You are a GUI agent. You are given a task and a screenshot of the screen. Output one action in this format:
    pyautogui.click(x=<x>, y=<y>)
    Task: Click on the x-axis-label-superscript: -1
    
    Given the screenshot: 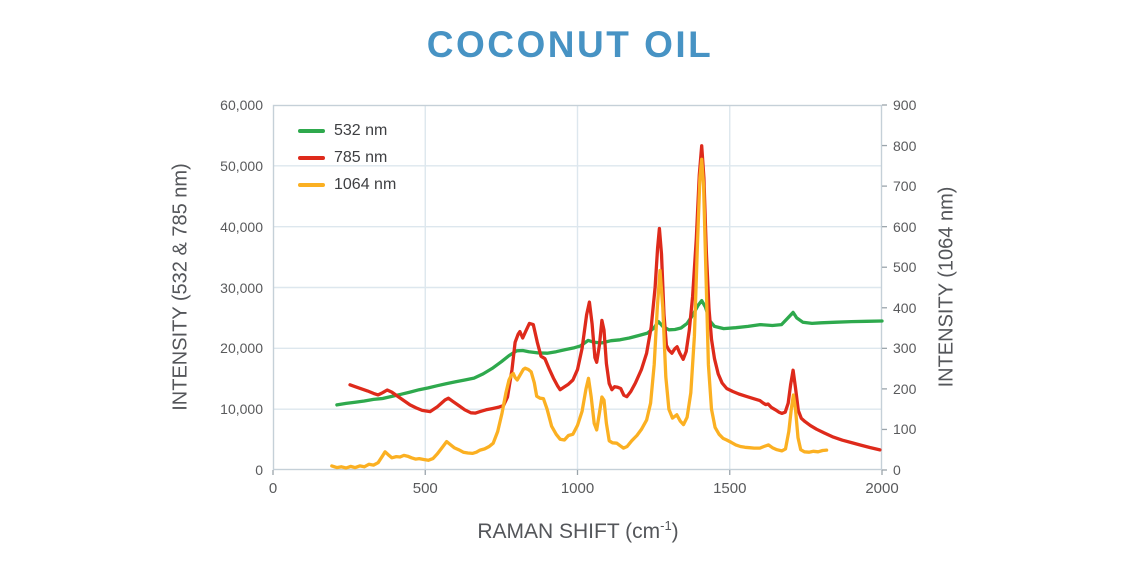 What is the action you would take?
    pyautogui.click(x=666, y=525)
    